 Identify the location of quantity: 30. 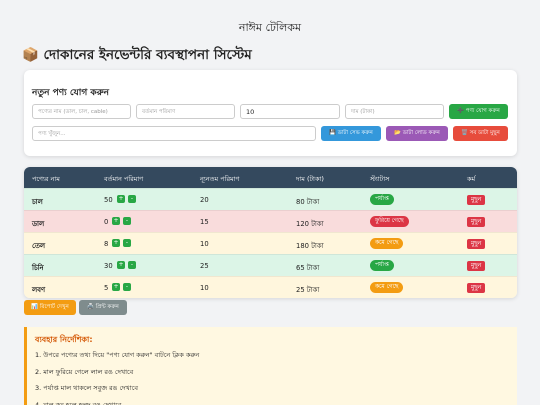
(108, 266).